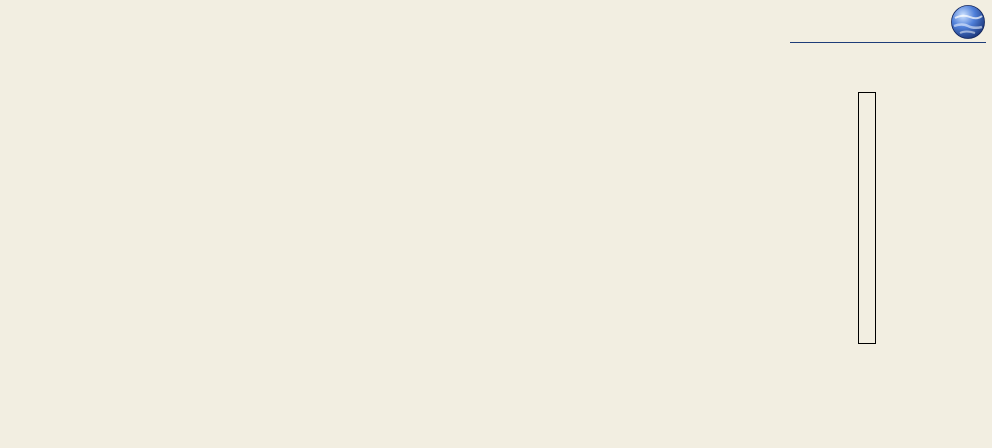 Image resolution: width=992 pixels, height=448 pixels. Describe the element at coordinates (881, 22) in the screenshot. I see `brand-row` at that location.